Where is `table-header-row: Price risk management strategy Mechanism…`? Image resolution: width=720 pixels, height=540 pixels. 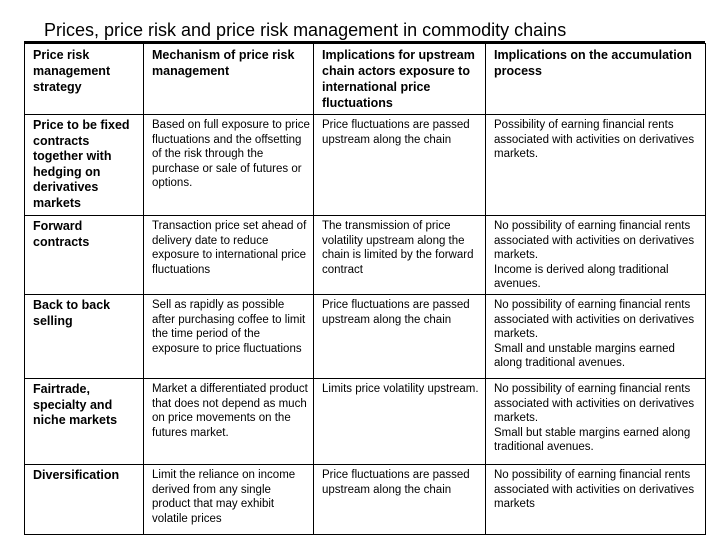
table-header-row: Price risk management strategy Mechanism… is located at coordinates (365, 79).